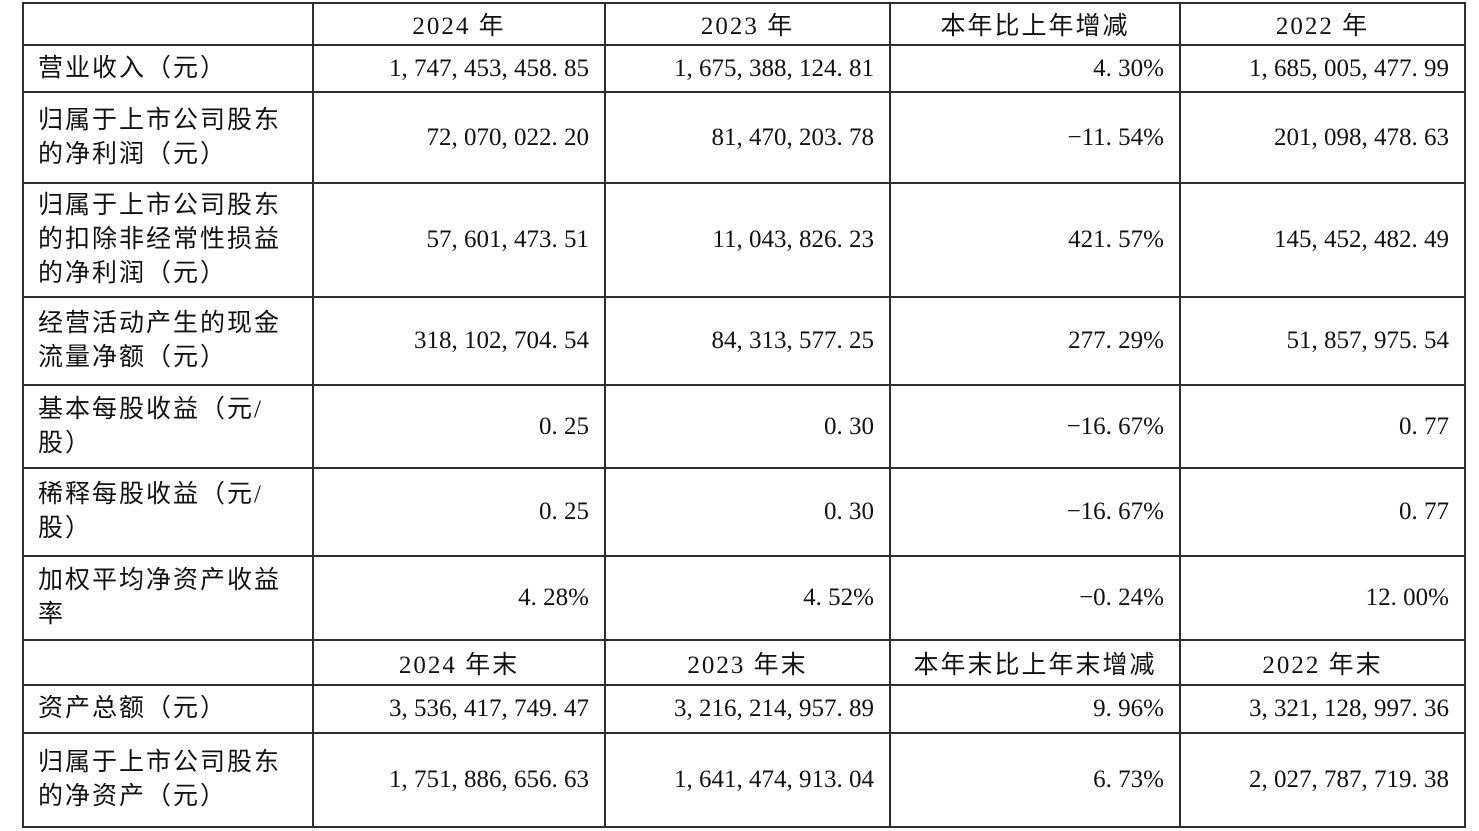 The image size is (1479, 831). I want to click on row-label: 经营活动产生的现金 流量净额（元）, so click(168, 341).